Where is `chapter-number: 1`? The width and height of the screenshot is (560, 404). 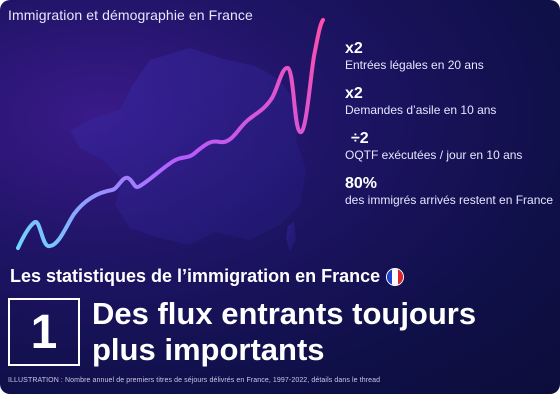
chapter-number: 1 is located at coordinates (44, 332).